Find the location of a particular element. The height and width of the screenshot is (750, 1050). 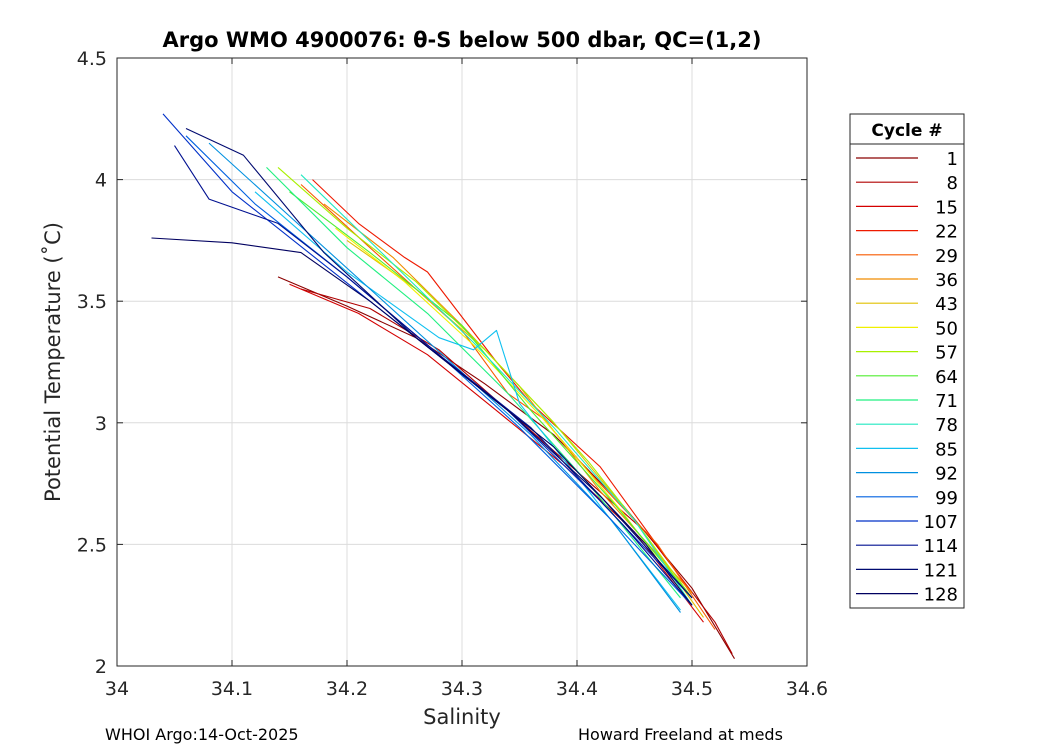

footer-left: WHOI Argo:14-Oct-2025 is located at coordinates (202, 734).